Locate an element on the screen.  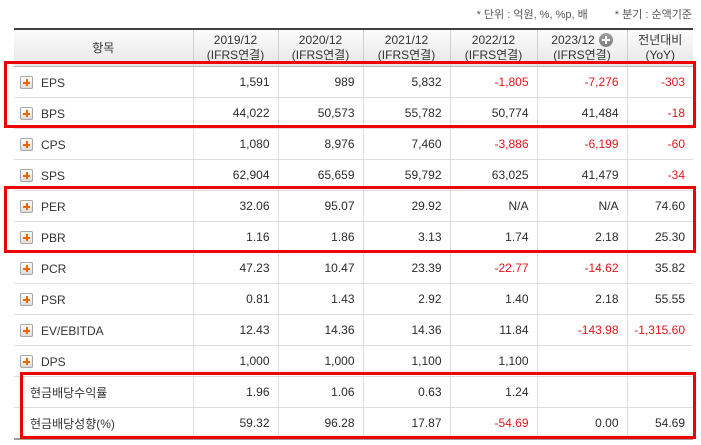
cell-value: -143.98 is located at coordinates (581, 330).